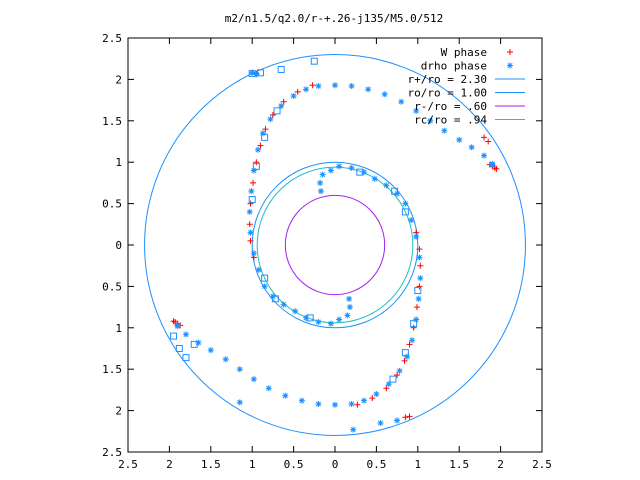  Describe the element at coordinates (510, 52) in the screenshot. I see `legend-swatch` at that location.